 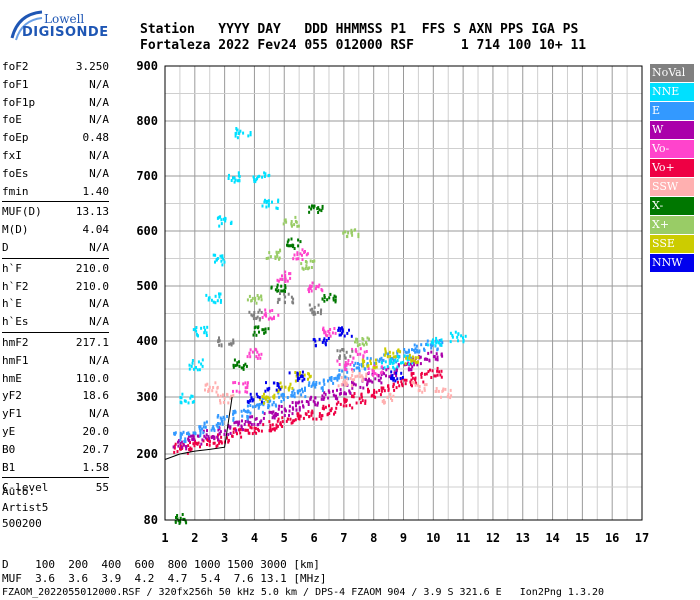 I want to click on param-key: yF2, so click(x=12, y=396).